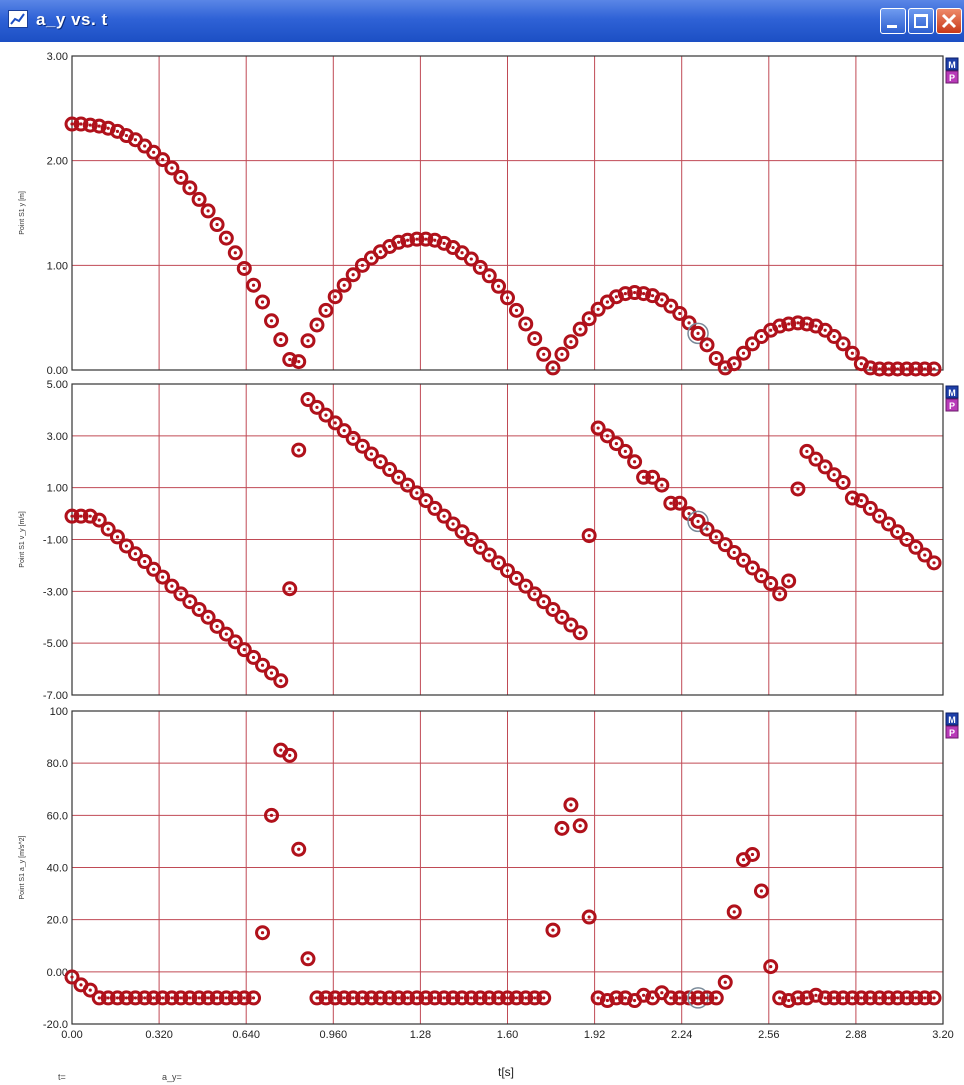  Describe the element at coordinates (921, 21) in the screenshot. I see `maximize-button` at that location.